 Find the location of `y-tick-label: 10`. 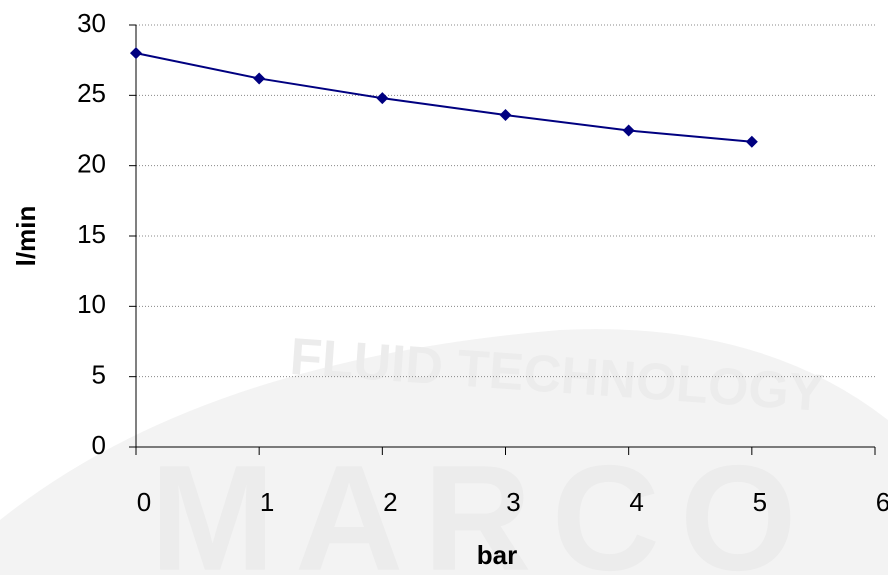

y-tick-label: 10 is located at coordinates (91, 304).